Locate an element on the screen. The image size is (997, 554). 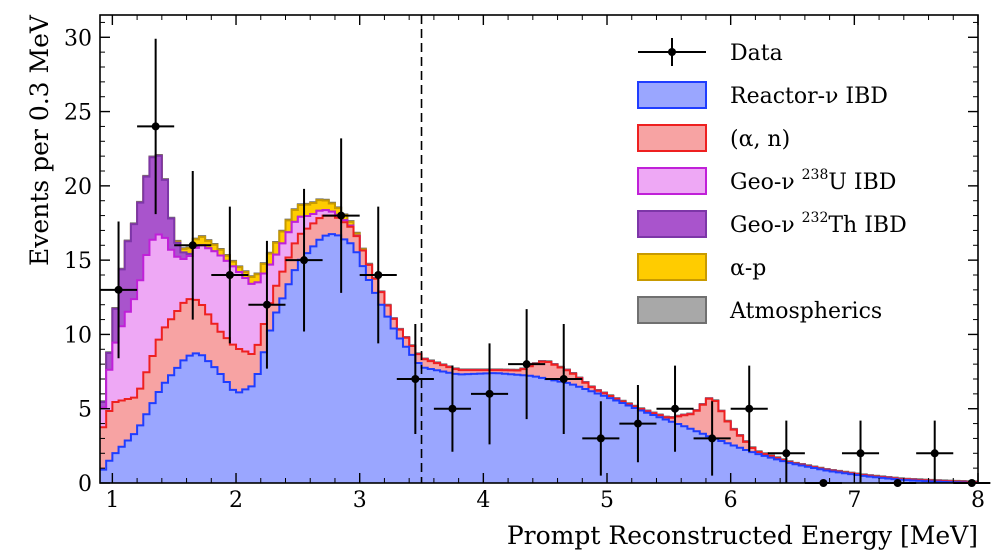
legend-item-atm: Atmospherics is located at coordinates (759, 310).